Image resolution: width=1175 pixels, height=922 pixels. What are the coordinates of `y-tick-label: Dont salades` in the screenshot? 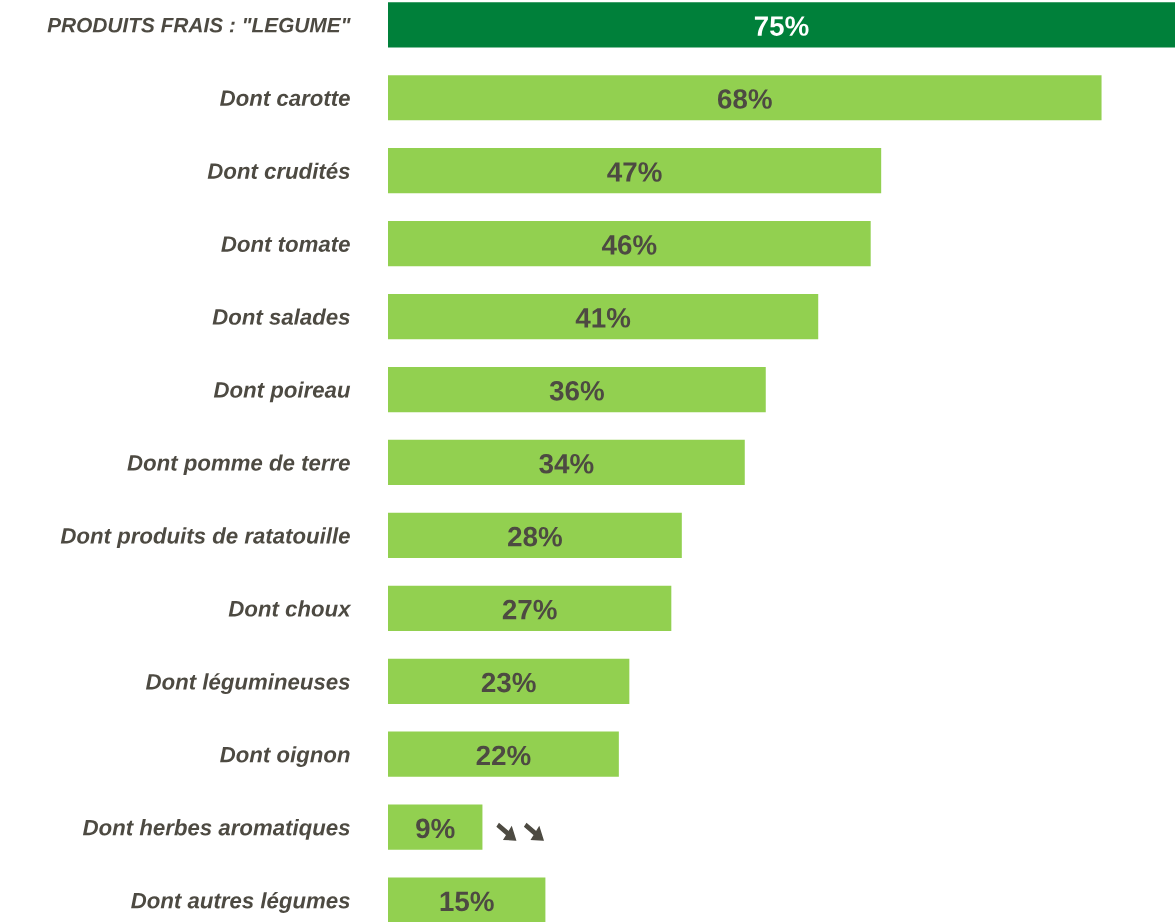 It's located at (281, 316).